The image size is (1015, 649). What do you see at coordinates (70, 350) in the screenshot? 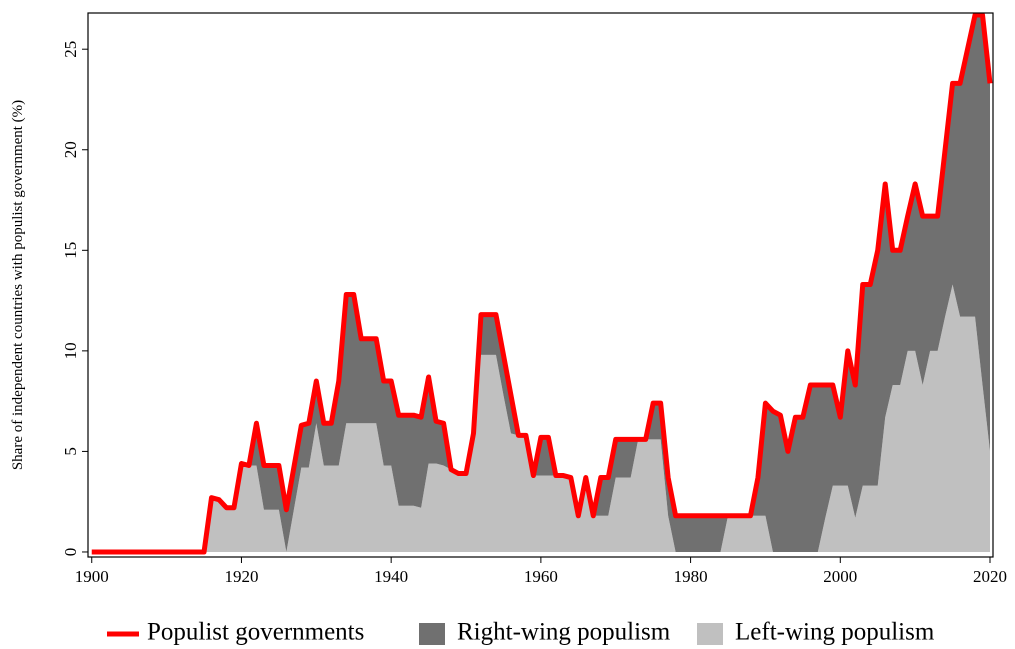
I see `y-tick-label: 10` at bounding box center [70, 350].